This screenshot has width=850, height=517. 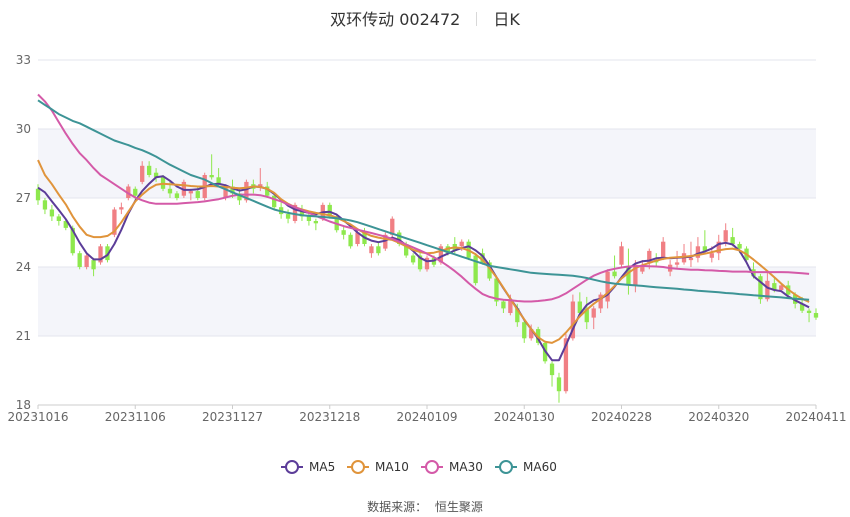 What do you see at coordinates (419, 467) in the screenshot?
I see `legend: MA5 MA10 MA30 MA60` at bounding box center [419, 467].